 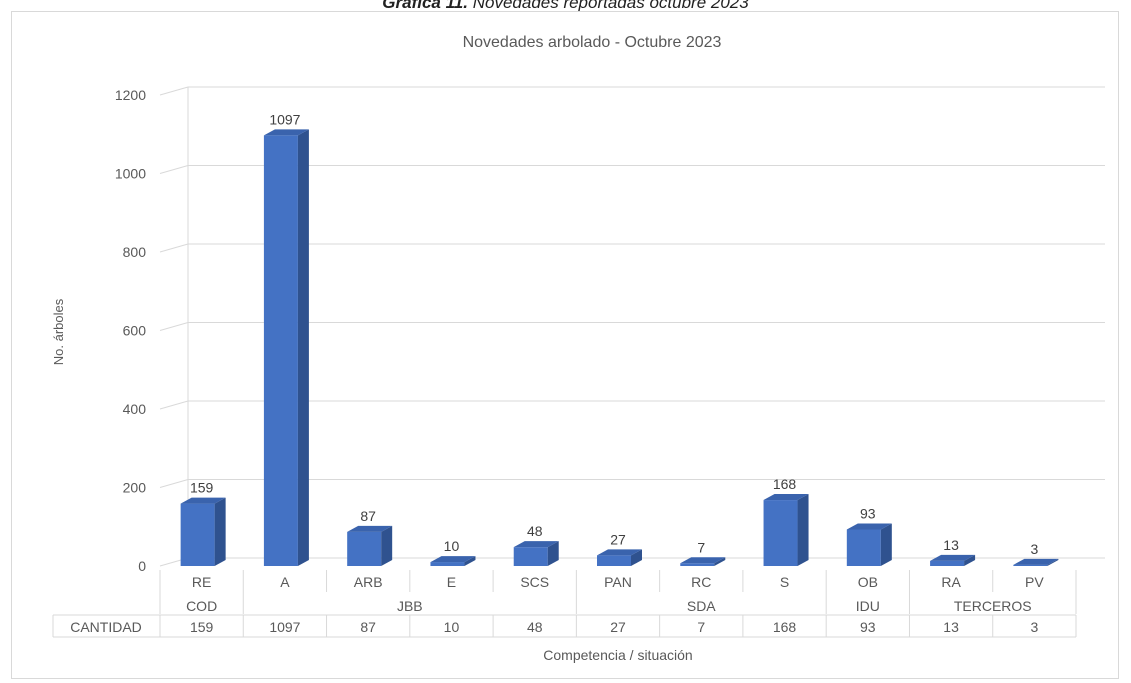 I want to click on x-tick-label: PV, so click(x=1034, y=582).